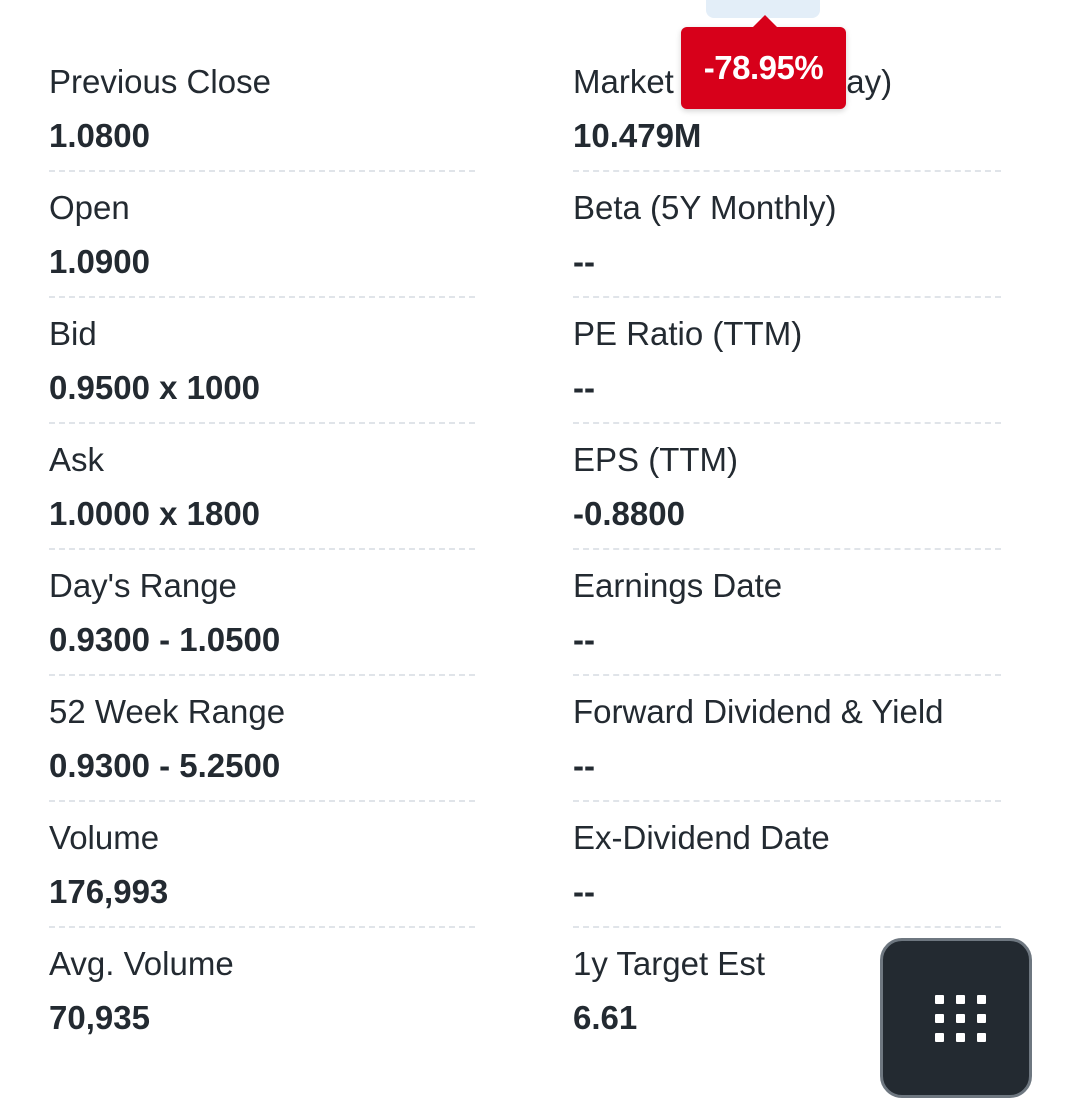 Image resolution: width=1078 pixels, height=1098 pixels. What do you see at coordinates (787, 613) in the screenshot?
I see `stat-row-earnings-date: Earnings Date --` at bounding box center [787, 613].